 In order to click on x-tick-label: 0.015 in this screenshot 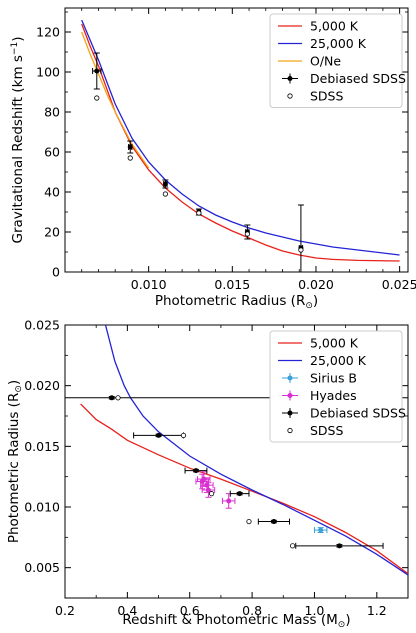, I will do `click(232, 284)`.